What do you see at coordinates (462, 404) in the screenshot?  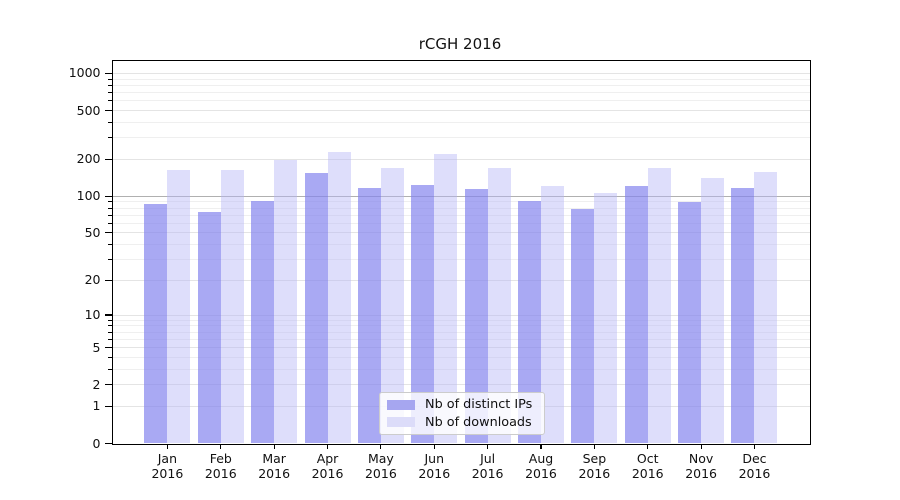 I see `legend-item-distinct-ips: Nb of distinct IPs` at bounding box center [462, 404].